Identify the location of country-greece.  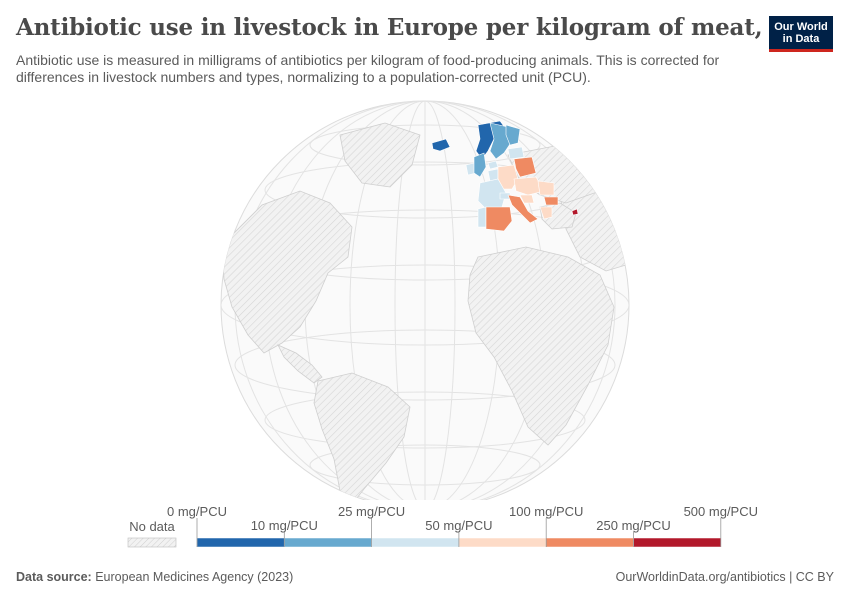
(546, 213).